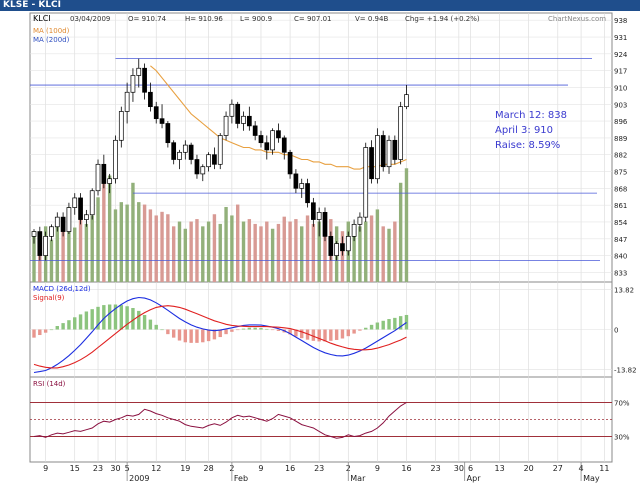 Image resolution: width=640 pixels, height=484 pixels. I want to click on y-tick-label: 917, so click(620, 72).